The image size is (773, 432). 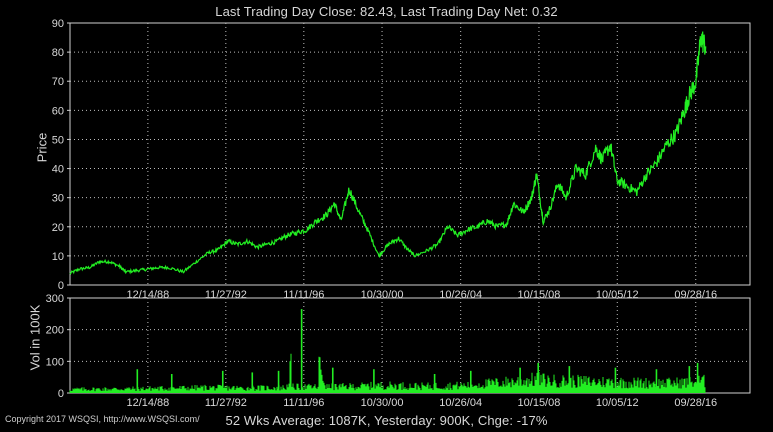 I want to click on price-y-tick-label: 90, so click(x=58, y=24).